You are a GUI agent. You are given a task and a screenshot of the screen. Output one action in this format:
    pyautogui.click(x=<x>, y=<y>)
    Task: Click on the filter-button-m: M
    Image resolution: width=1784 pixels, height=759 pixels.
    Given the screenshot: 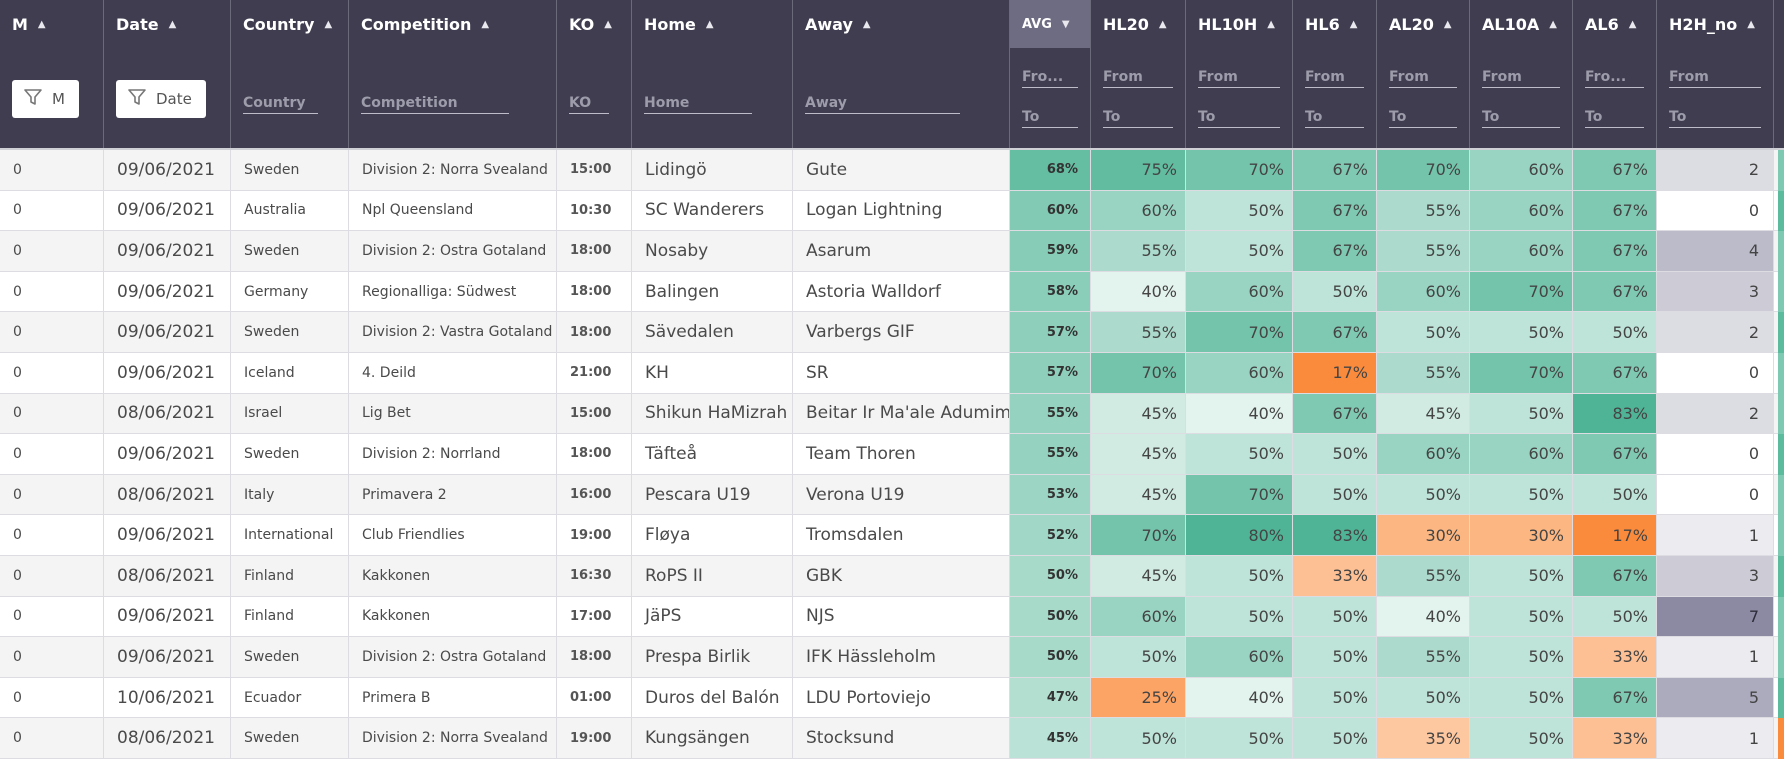 What is the action you would take?
    pyautogui.click(x=45, y=99)
    